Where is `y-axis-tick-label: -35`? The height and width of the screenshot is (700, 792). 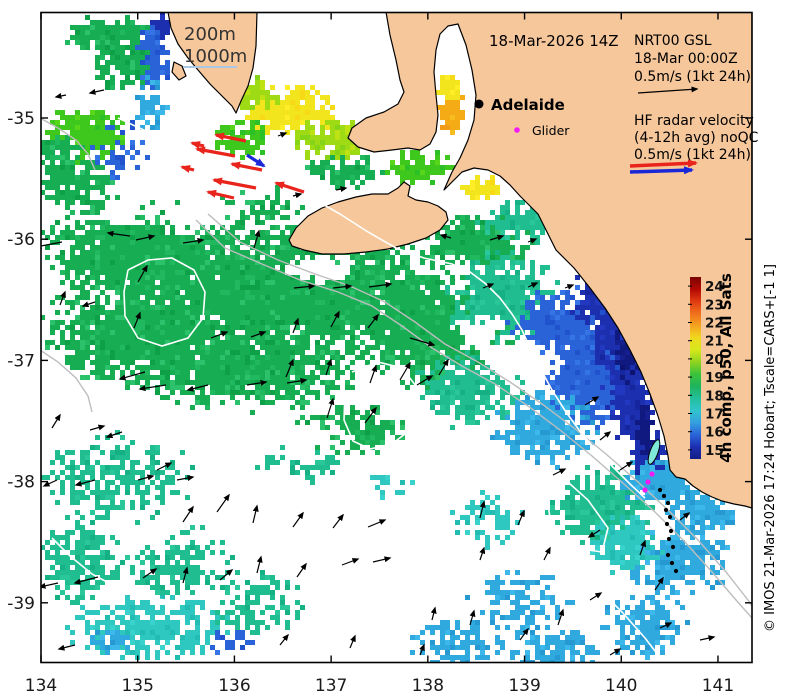 y-axis-tick-label: -35 is located at coordinates (21, 119).